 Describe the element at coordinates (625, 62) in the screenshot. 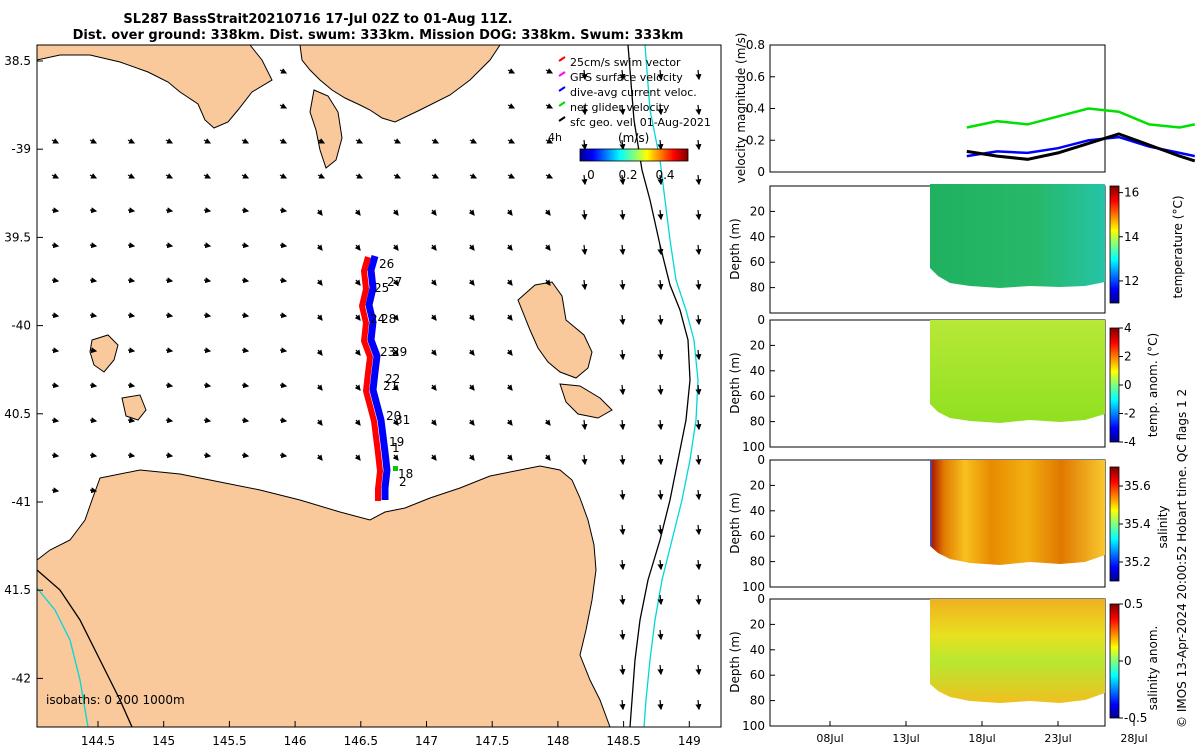

I see `legend-label: 25cm/s swim vector` at that location.